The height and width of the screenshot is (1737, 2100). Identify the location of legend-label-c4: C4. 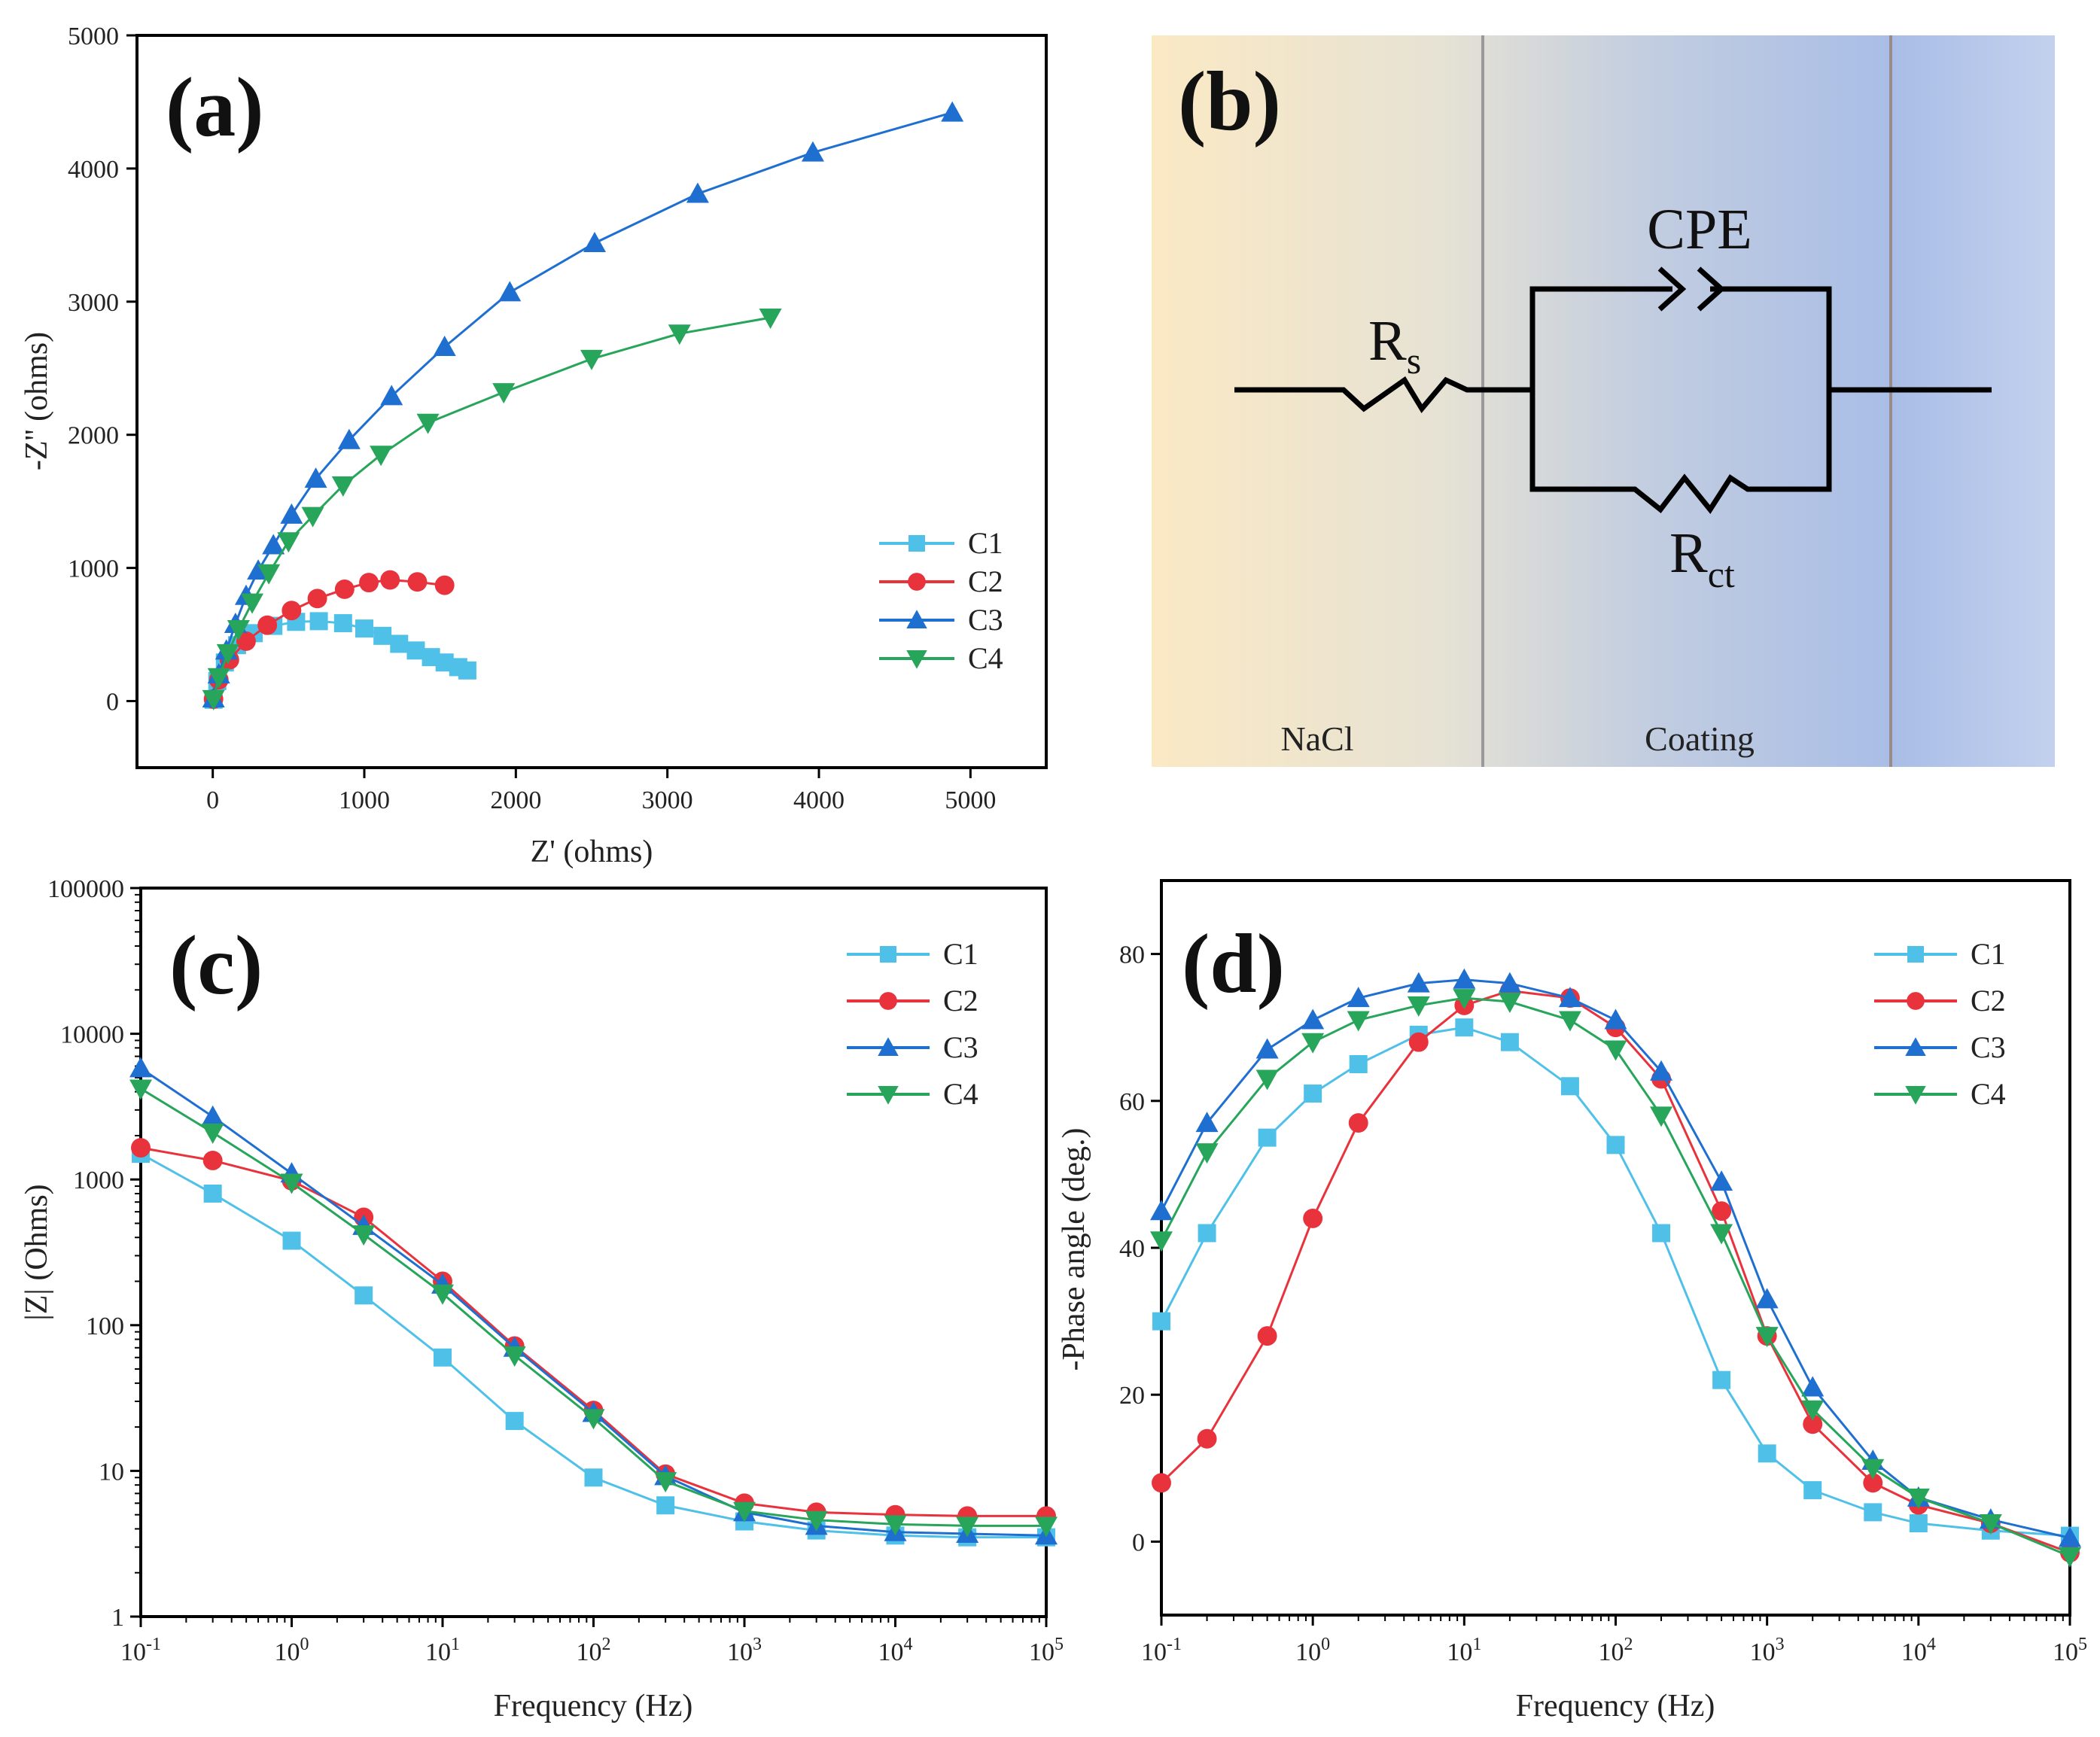
(985, 658).